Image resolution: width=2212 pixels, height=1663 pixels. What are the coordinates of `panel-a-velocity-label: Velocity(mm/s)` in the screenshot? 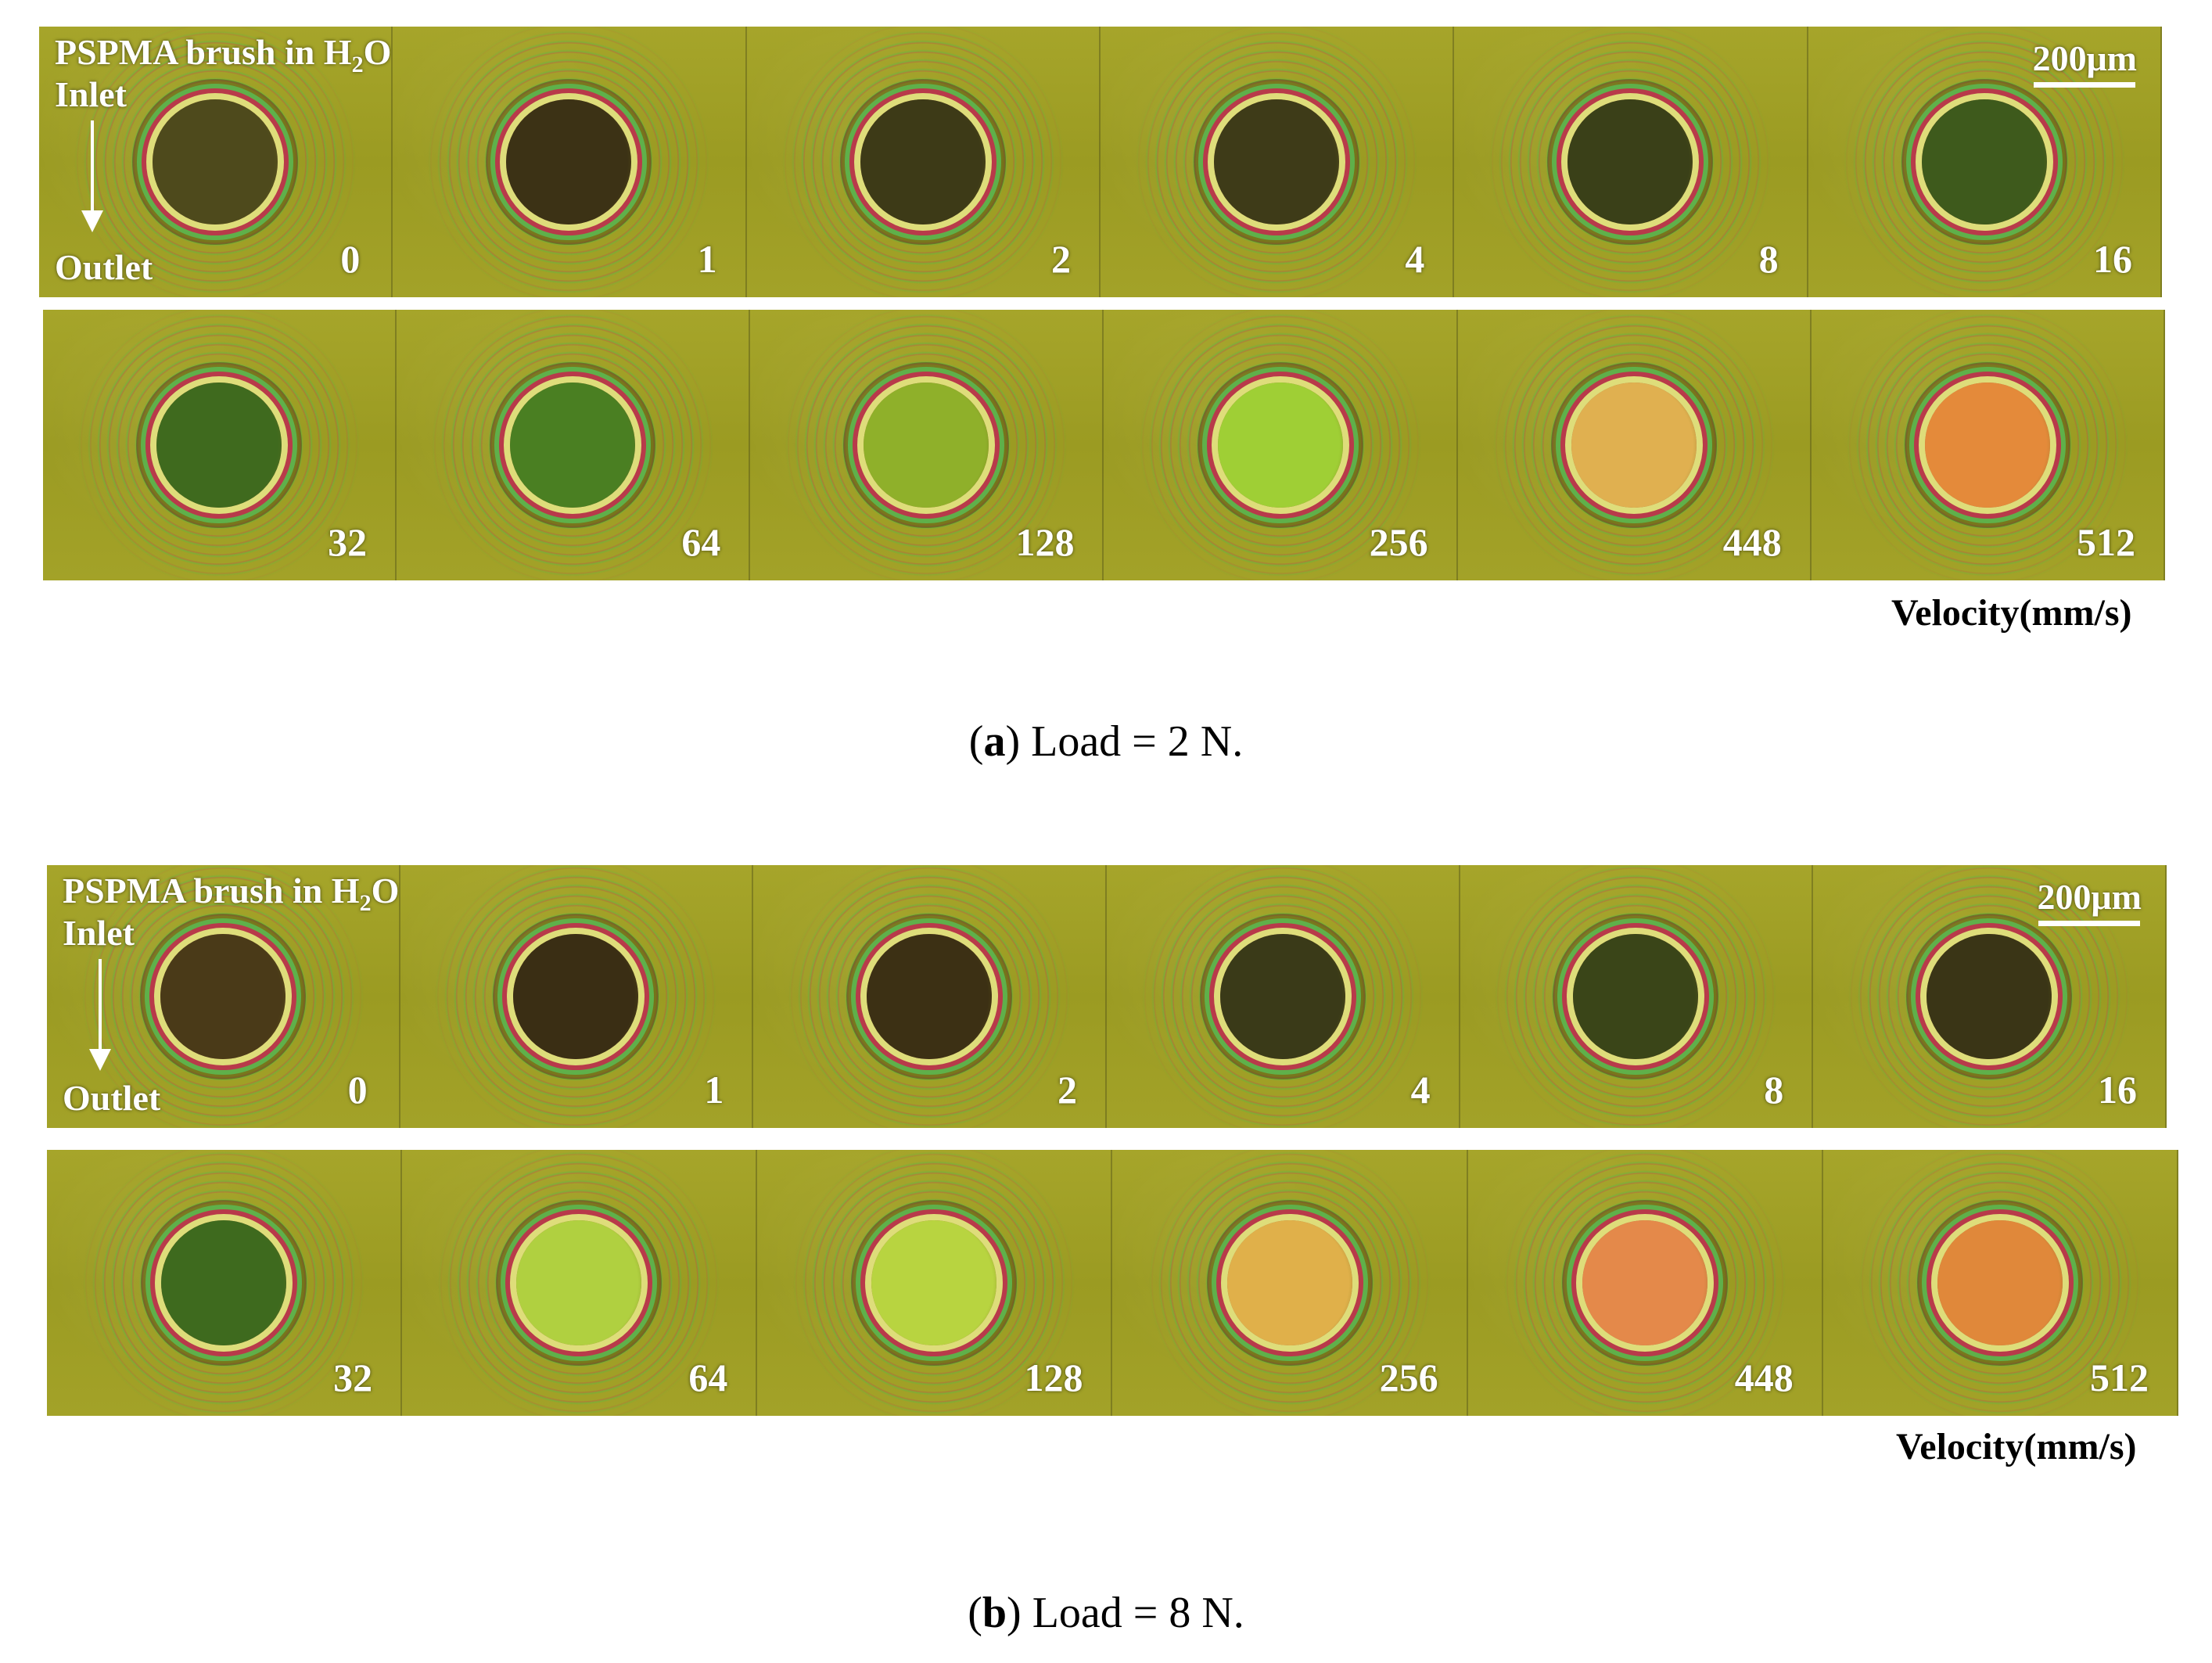 It's located at (2011, 613).